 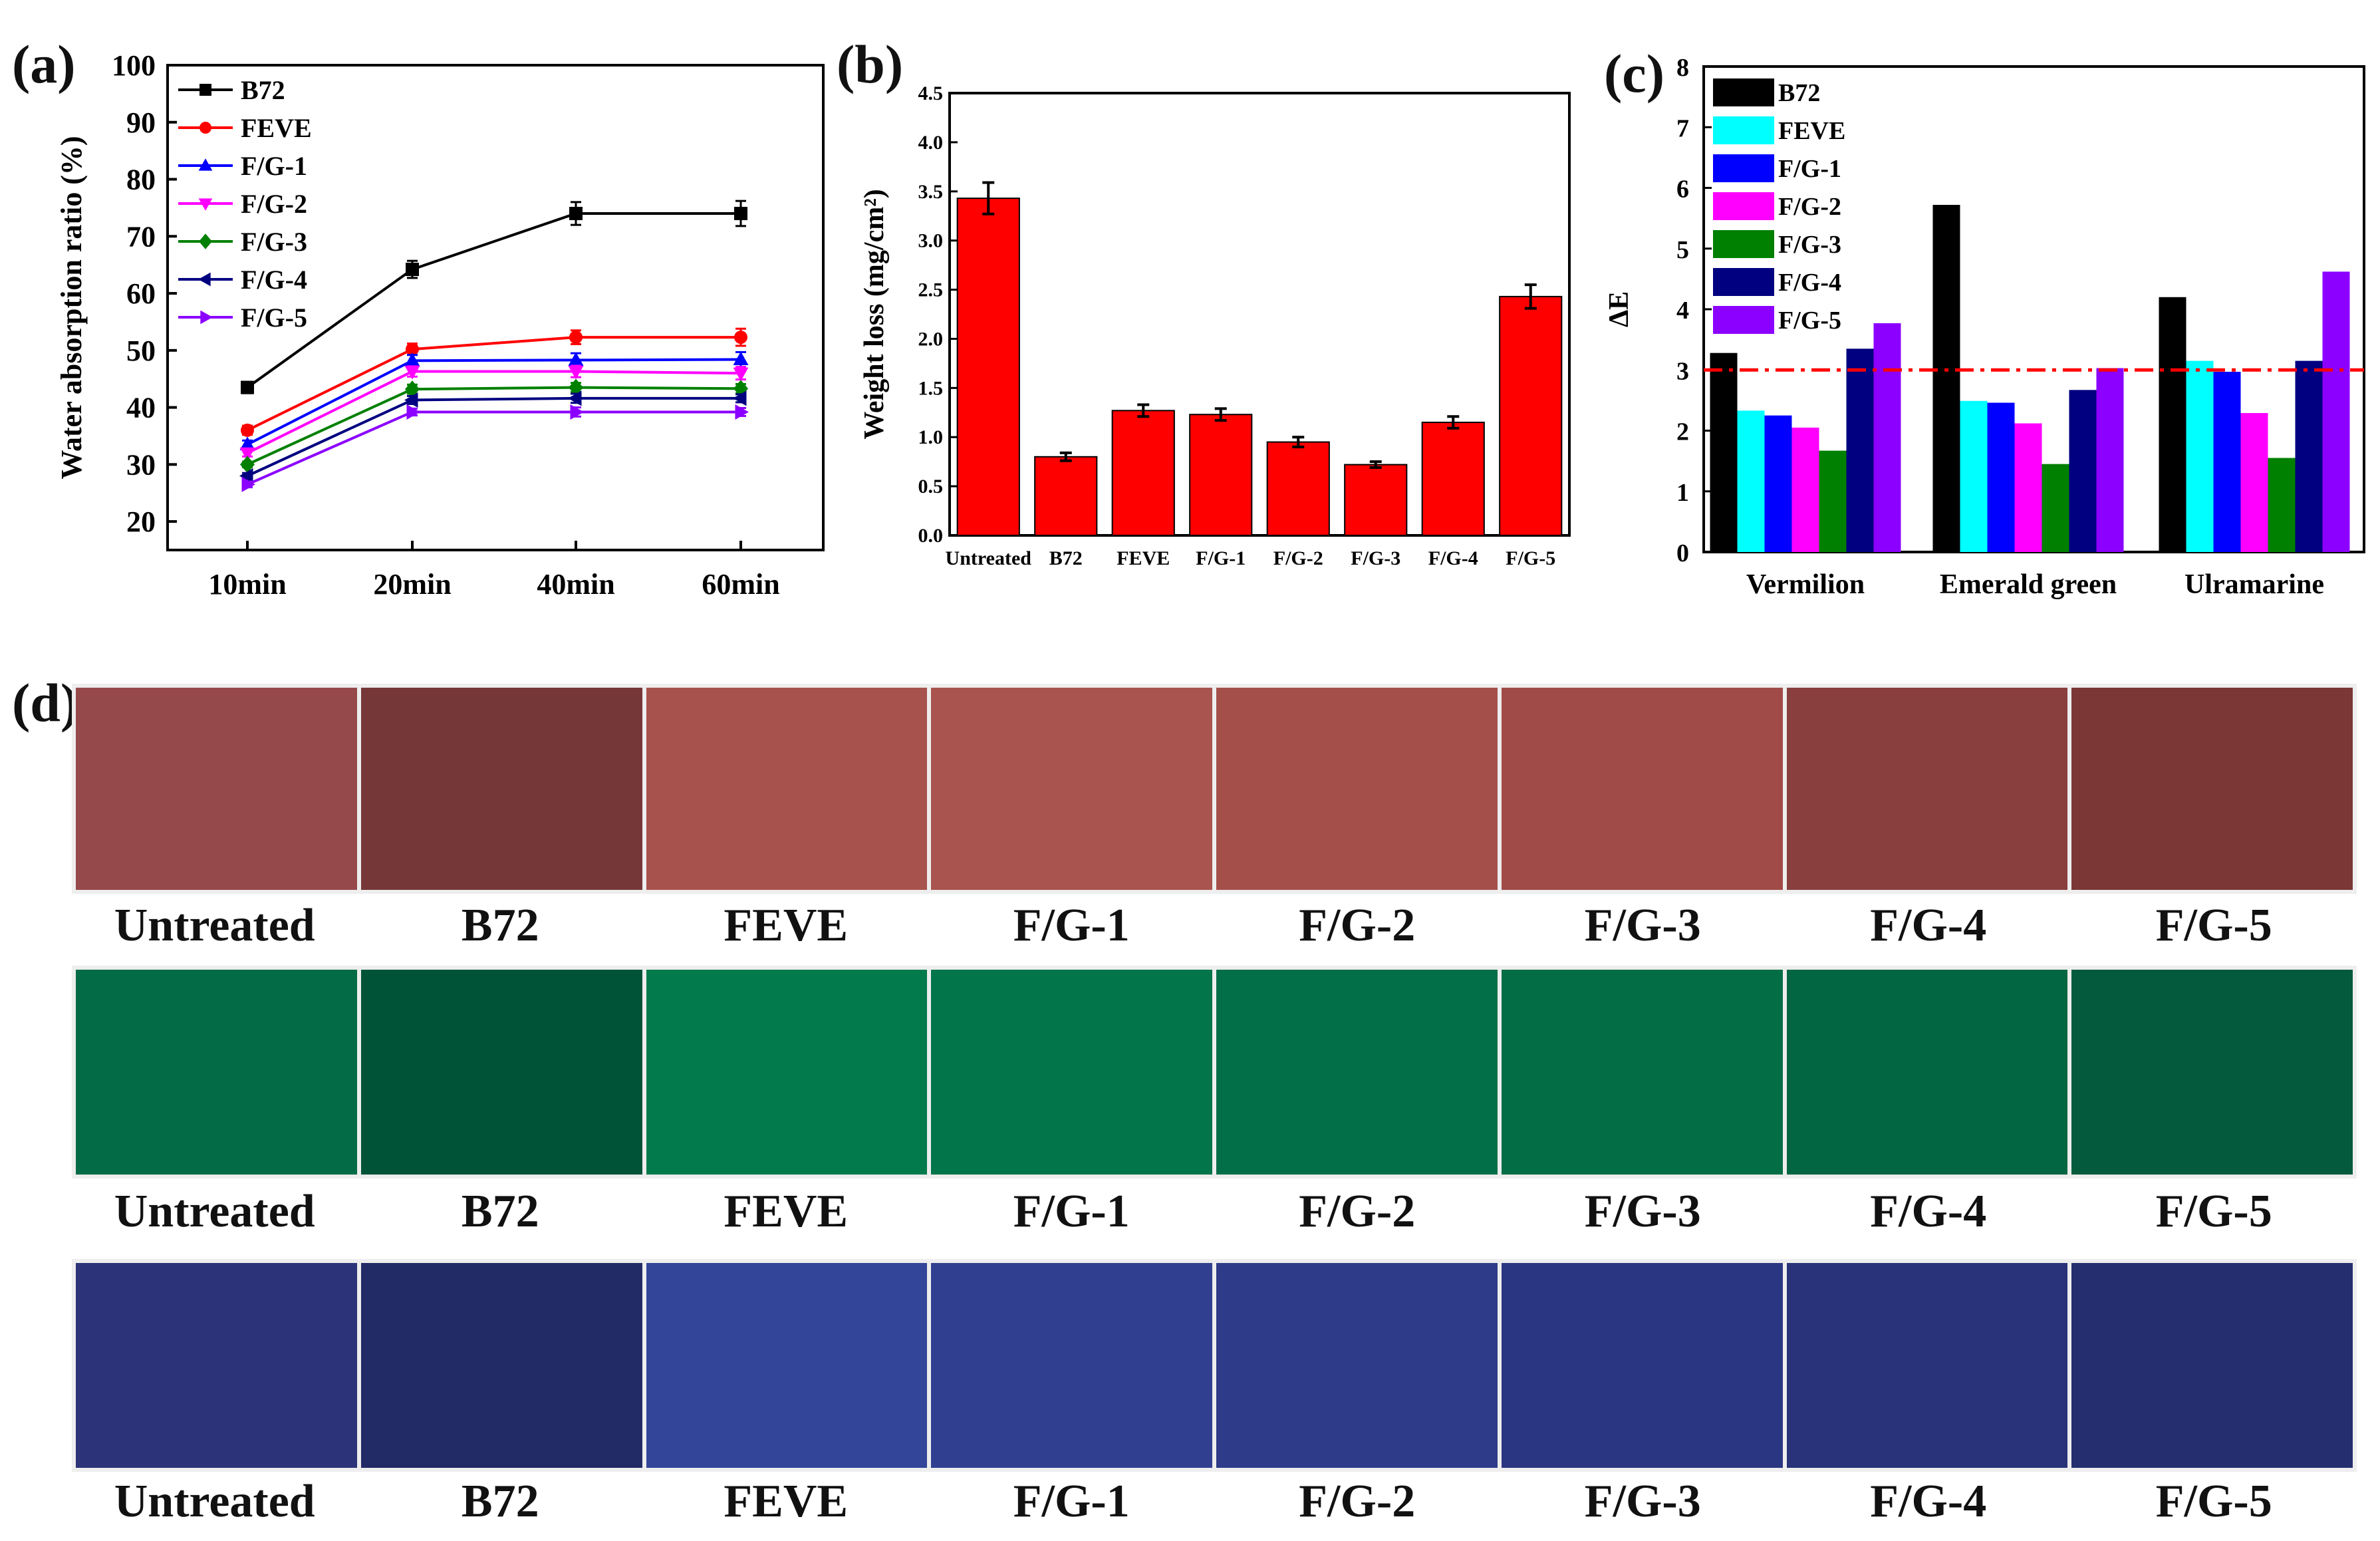 I want to click on x-tick-label: F/G-4, so click(x=1453, y=558).